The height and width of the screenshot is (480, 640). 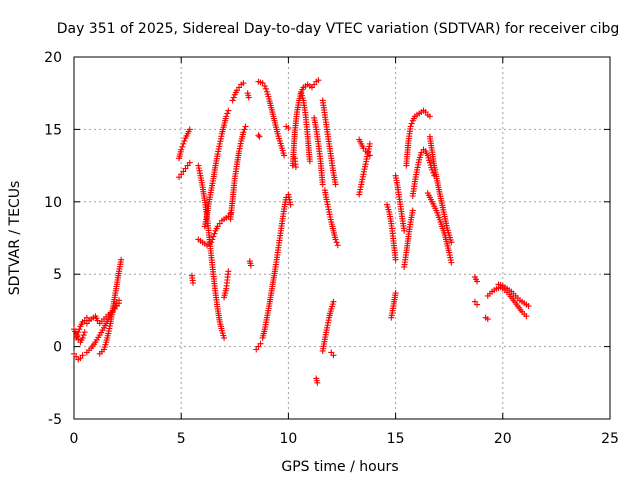 I want to click on x-tick-label: 25, so click(x=610, y=439).